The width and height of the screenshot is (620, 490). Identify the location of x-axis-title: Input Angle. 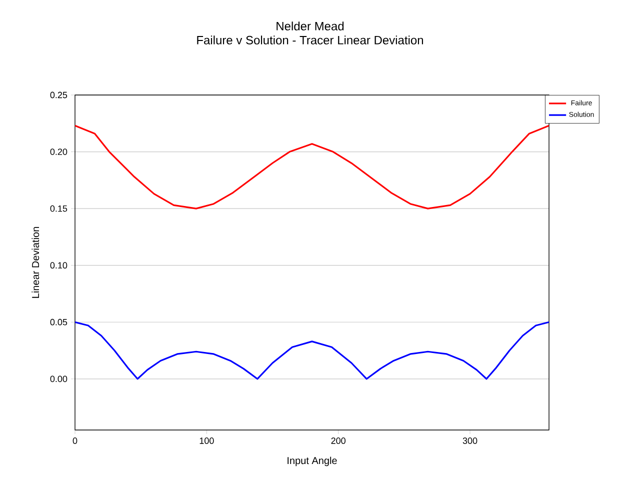
(312, 461).